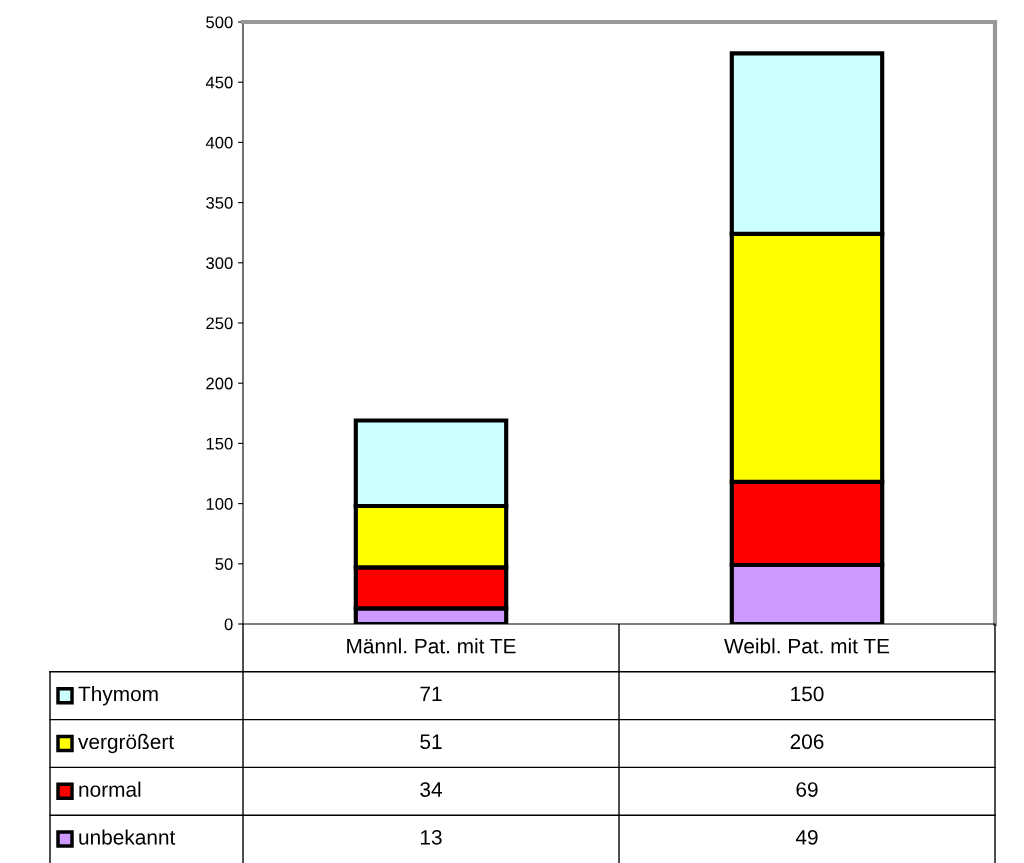 This screenshot has width=1024, height=863. Describe the element at coordinates (127, 837) in the screenshot. I see `legend-label: unbekannt` at that location.